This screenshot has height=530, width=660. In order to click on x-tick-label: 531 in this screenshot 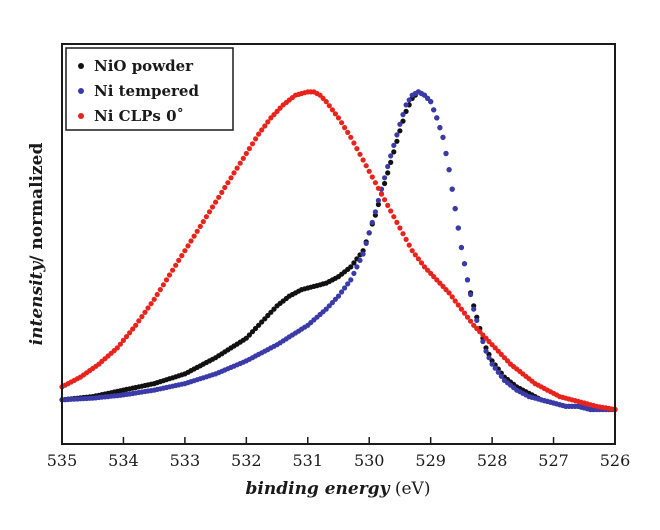, I will do `click(308, 460)`.